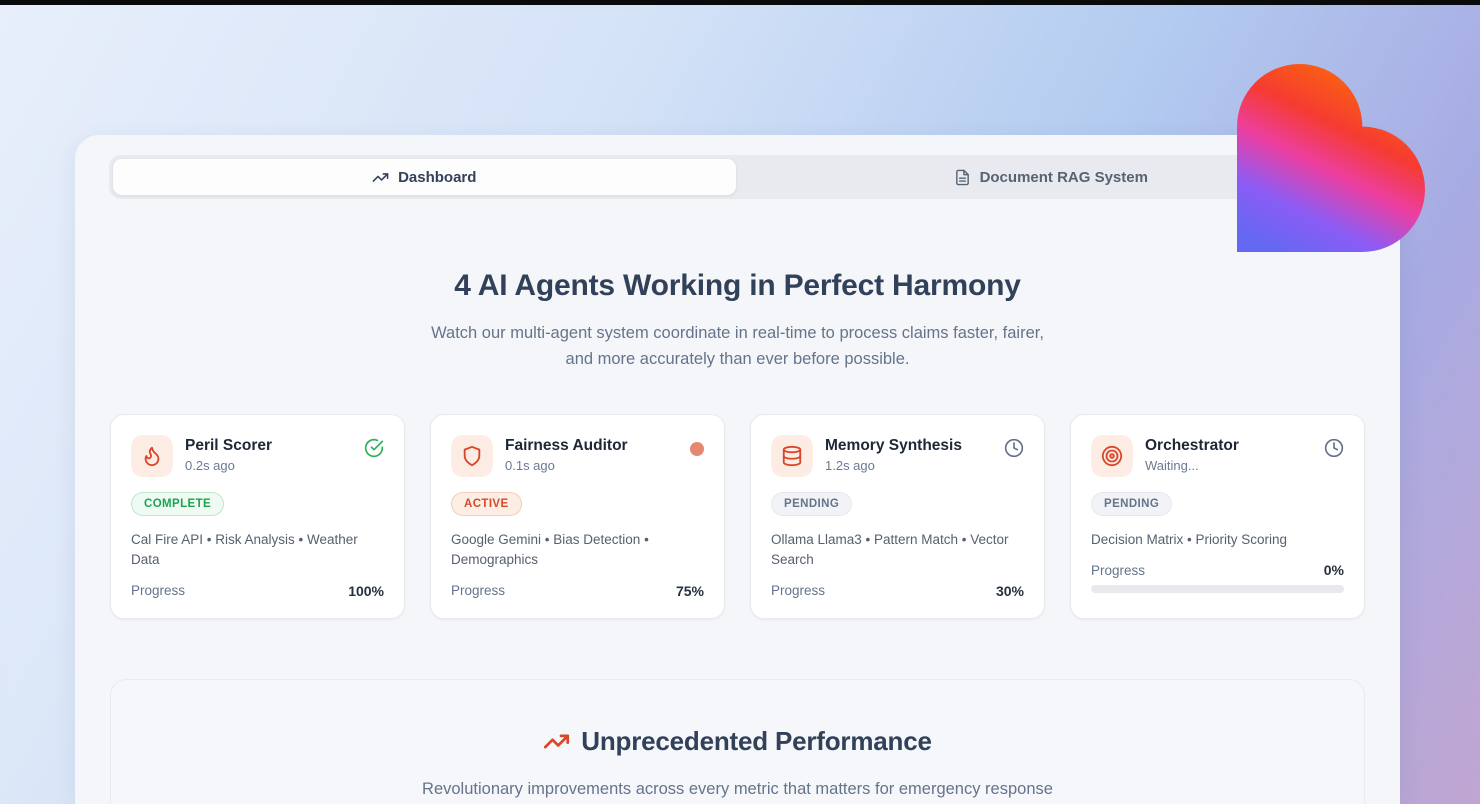 The height and width of the screenshot is (804, 1480). Describe the element at coordinates (1009, 590) in the screenshot. I see `progress-percent: 30%` at that location.